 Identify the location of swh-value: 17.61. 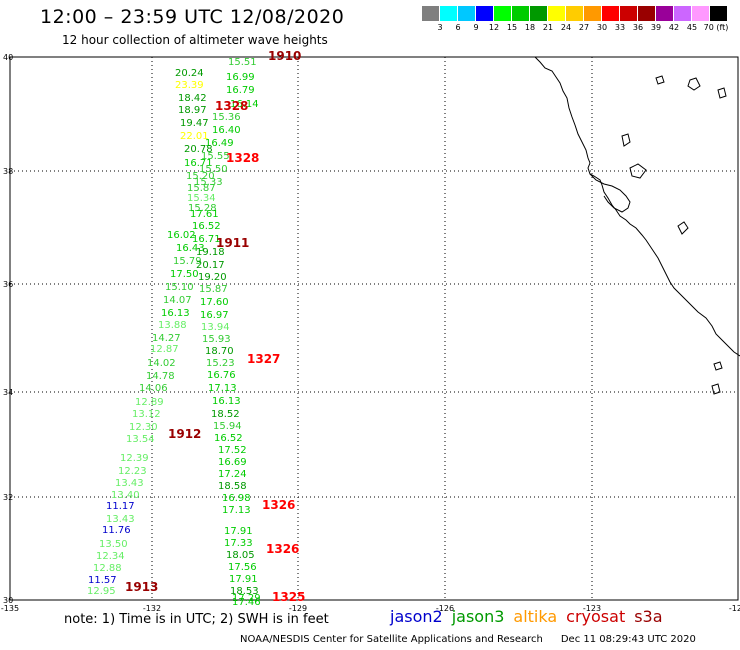
(204, 214).